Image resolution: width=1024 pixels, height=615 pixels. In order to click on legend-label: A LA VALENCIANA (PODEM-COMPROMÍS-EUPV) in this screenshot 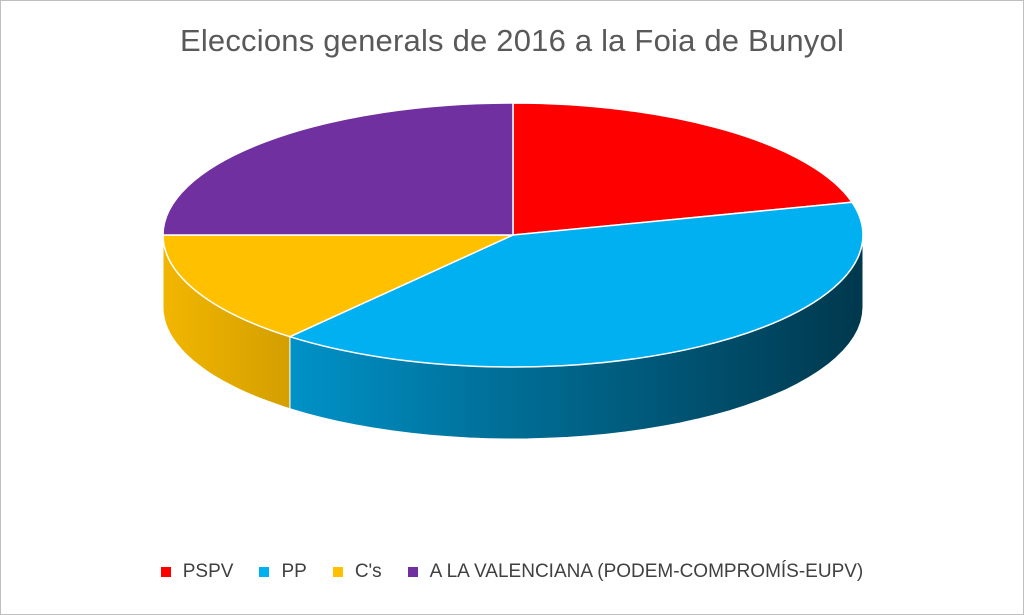, I will do `click(646, 571)`.